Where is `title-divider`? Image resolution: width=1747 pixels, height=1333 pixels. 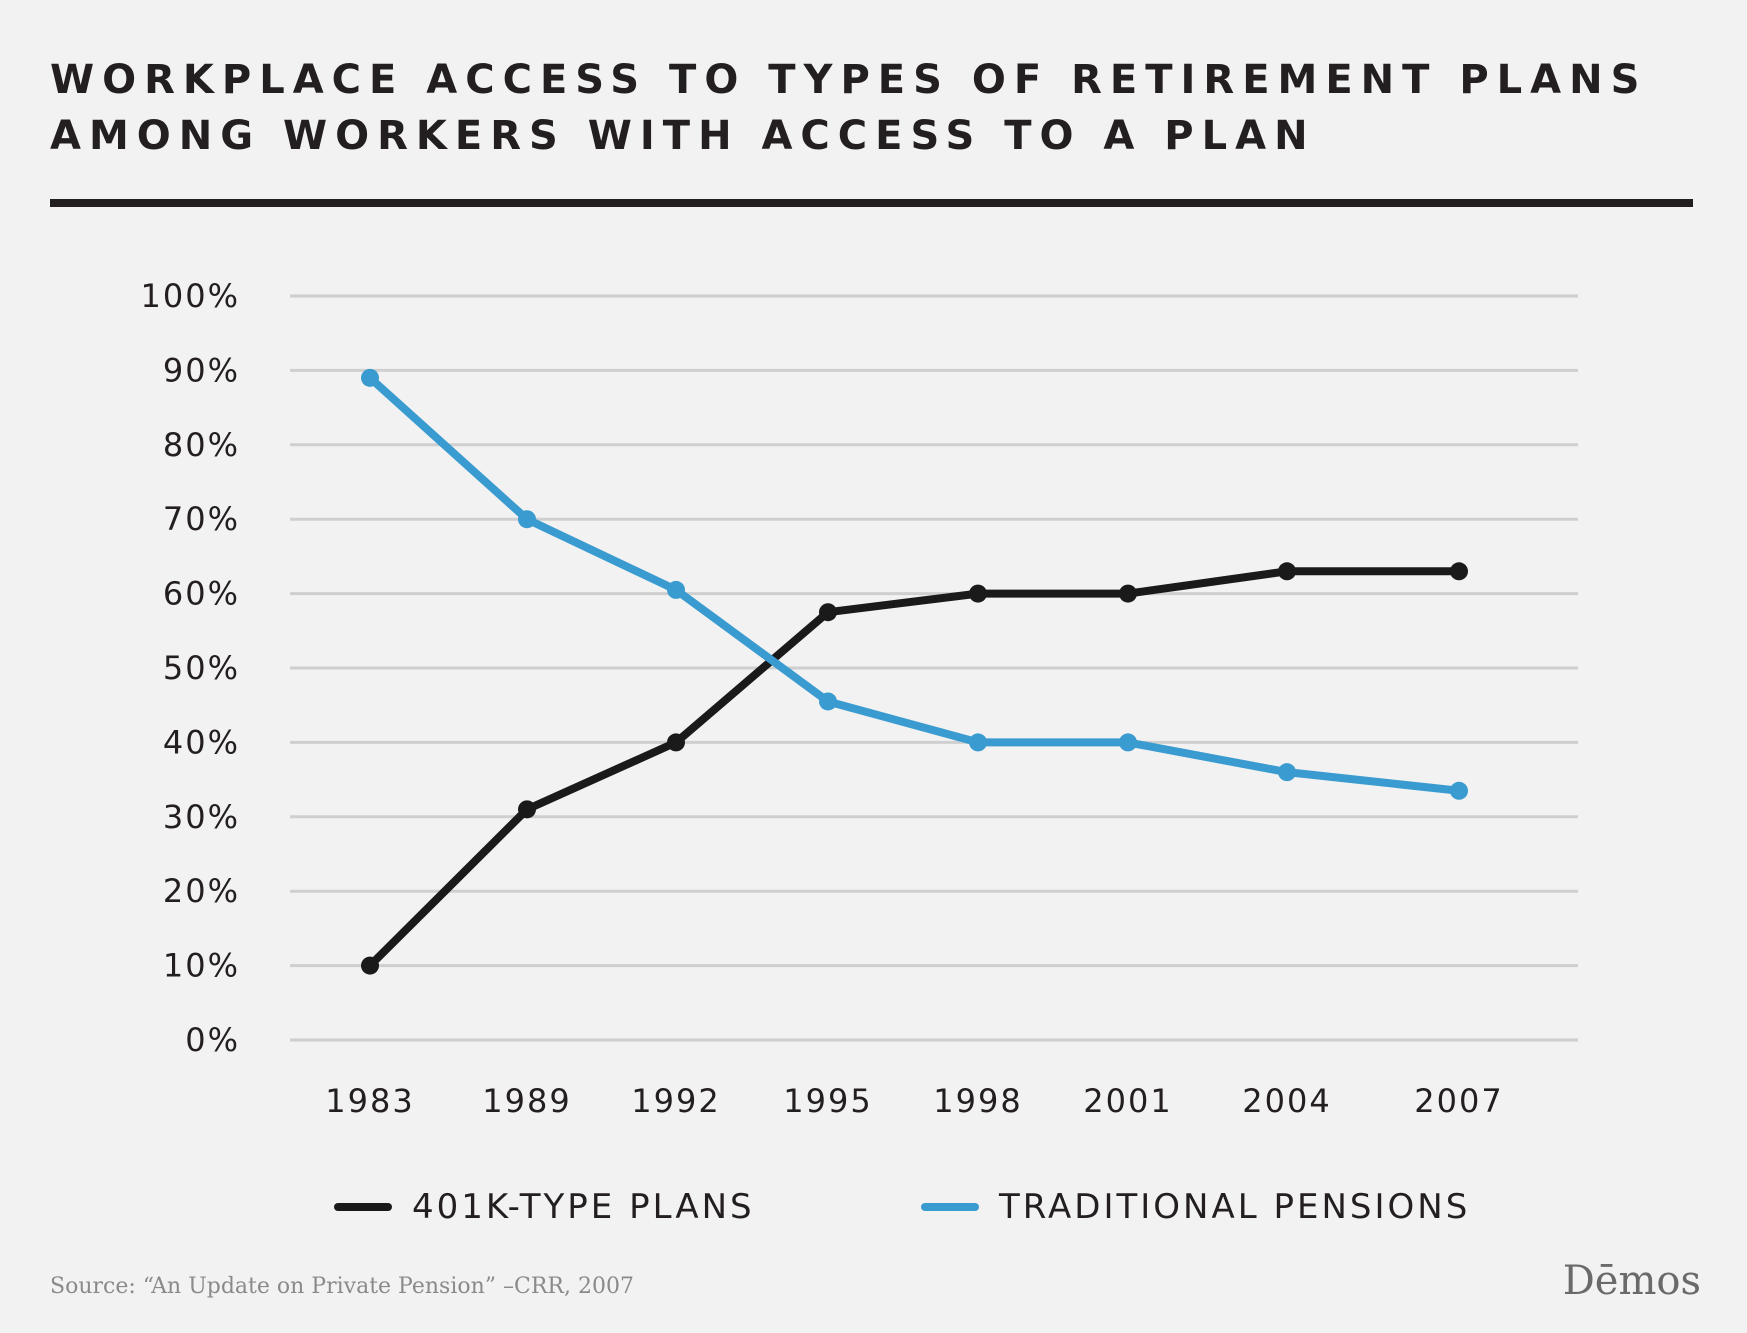
title-divider is located at coordinates (871, 203).